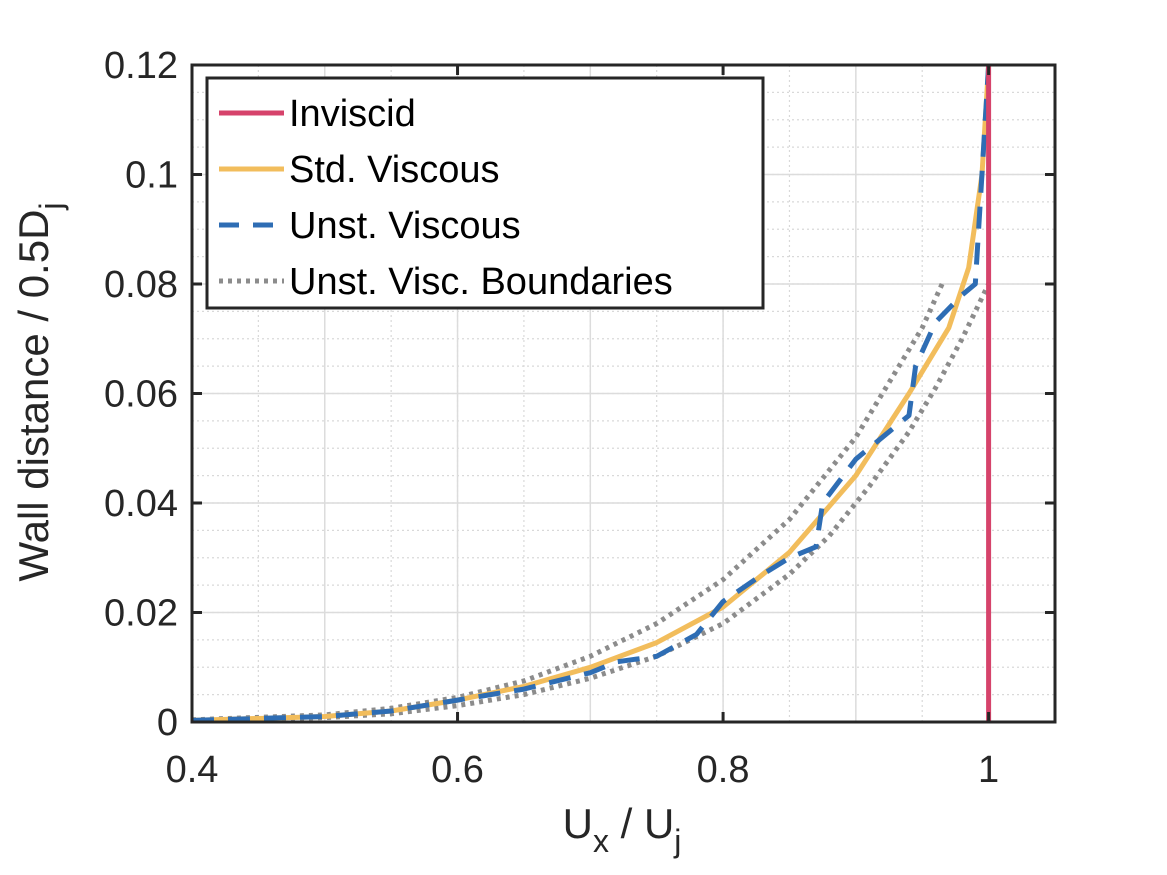  I want to click on x-tick-label: 1, so click(988, 770).